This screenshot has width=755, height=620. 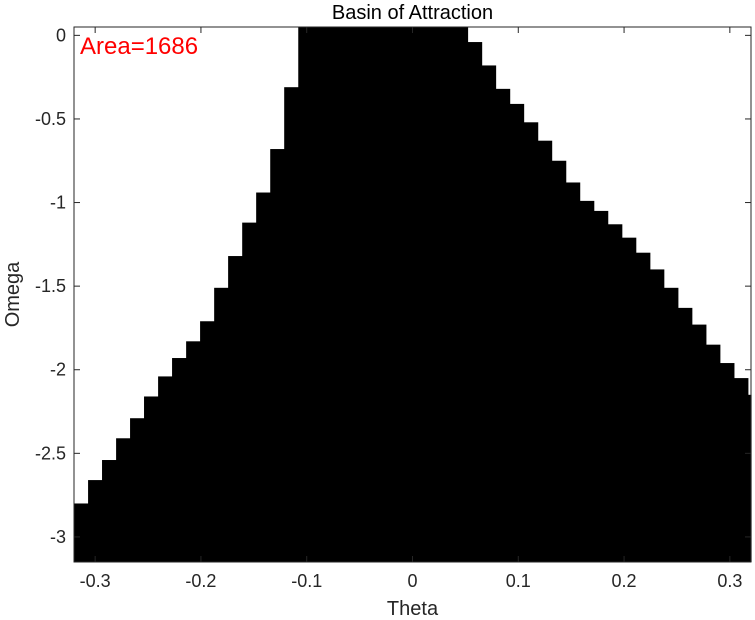 What do you see at coordinates (624, 581) in the screenshot?
I see `x-tick-label: 0.2` at bounding box center [624, 581].